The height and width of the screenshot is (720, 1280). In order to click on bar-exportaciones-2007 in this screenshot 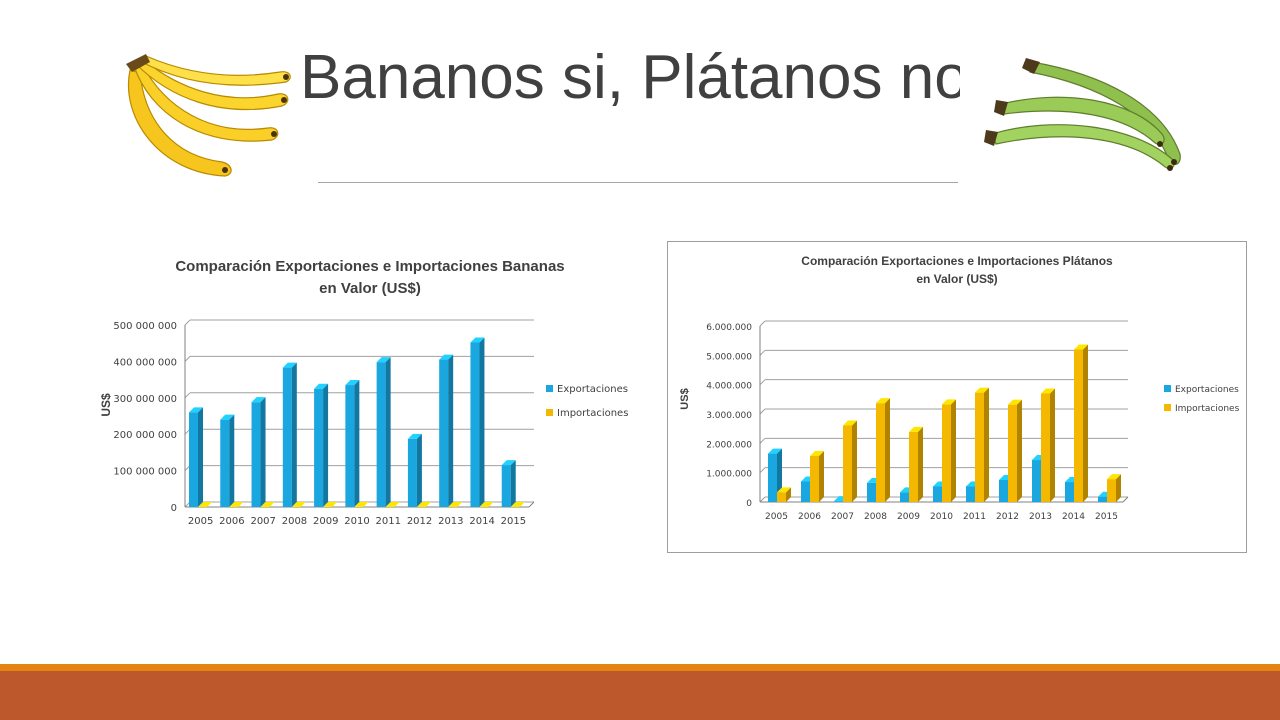, I will do `click(258, 452)`.